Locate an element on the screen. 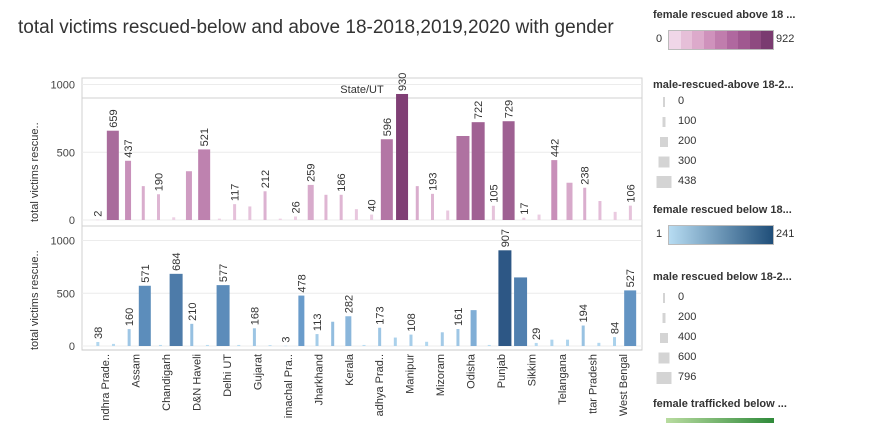 Image resolution: width=874 pixels, height=423 pixels. top-data-label: 442 is located at coordinates (555, 148).